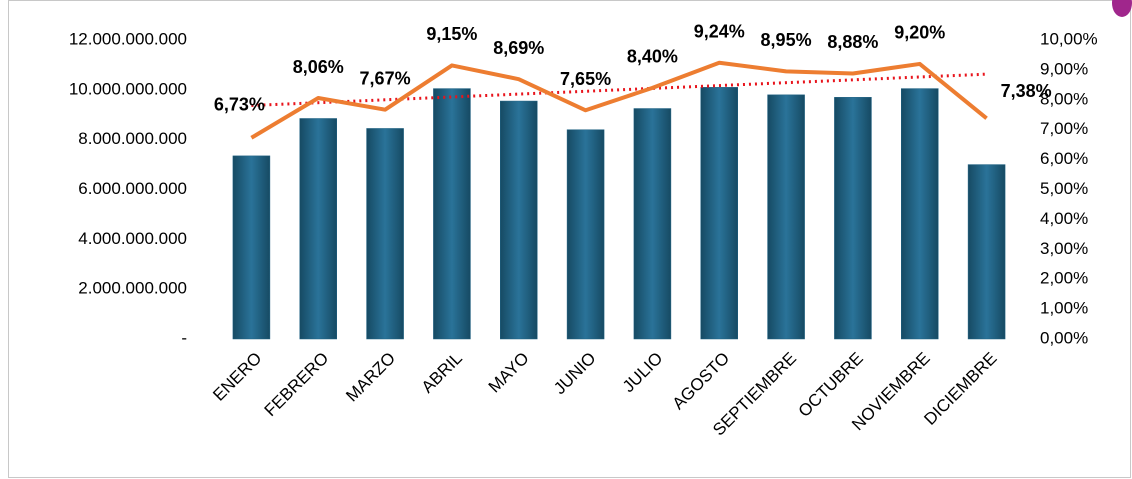 Image resolution: width=1132 pixels, height=479 pixels. I want to click on data-label: 9,24%, so click(719, 31).